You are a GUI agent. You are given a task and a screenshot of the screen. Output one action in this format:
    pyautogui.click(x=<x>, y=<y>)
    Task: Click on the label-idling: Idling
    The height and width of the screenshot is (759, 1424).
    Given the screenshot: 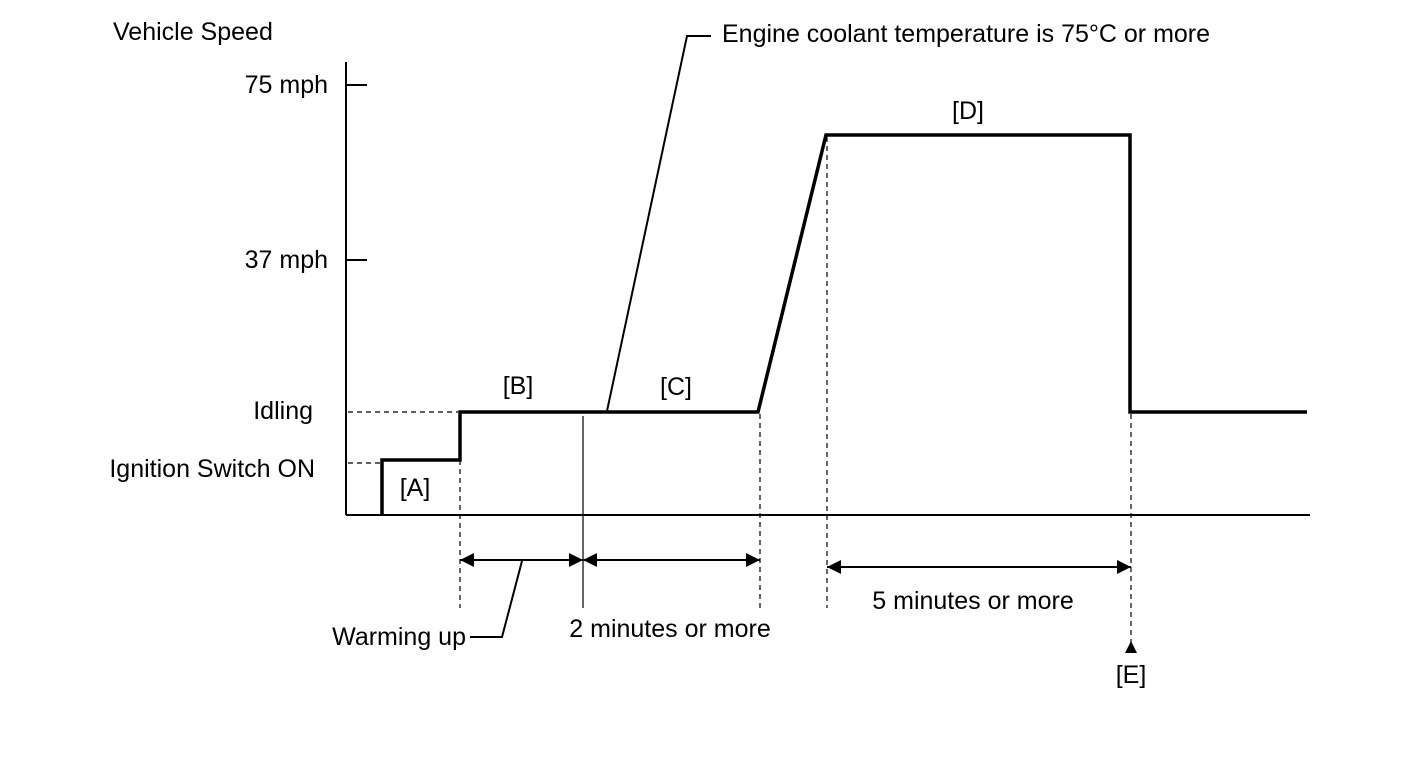 What is the action you would take?
    pyautogui.click(x=283, y=411)
    